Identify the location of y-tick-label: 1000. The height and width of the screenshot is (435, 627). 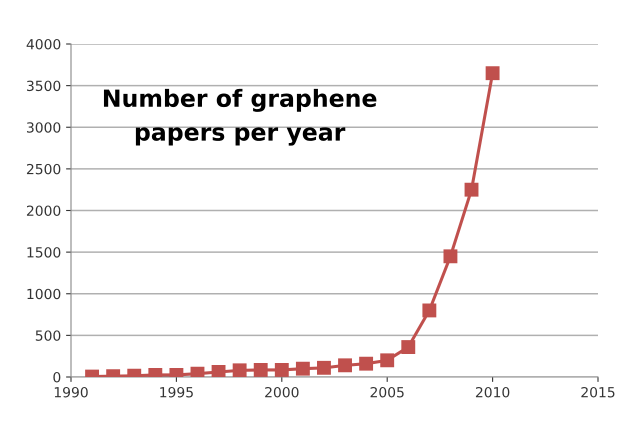
(43, 294).